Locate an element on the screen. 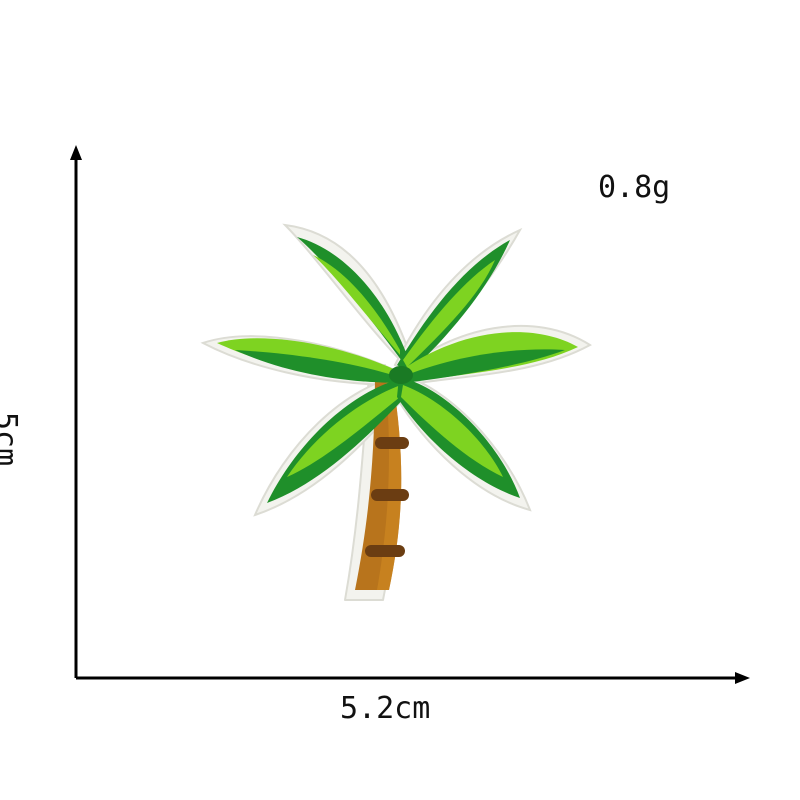 This screenshot has height=800, width=800. vertical-axis-arrow-icon is located at coordinates (76, 152).